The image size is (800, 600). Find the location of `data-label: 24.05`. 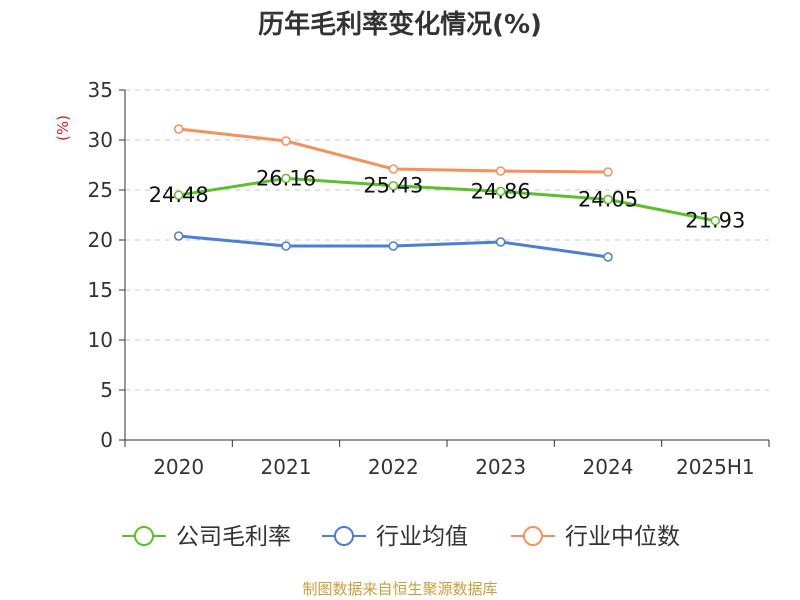

data-label: 24.05 is located at coordinates (608, 200).